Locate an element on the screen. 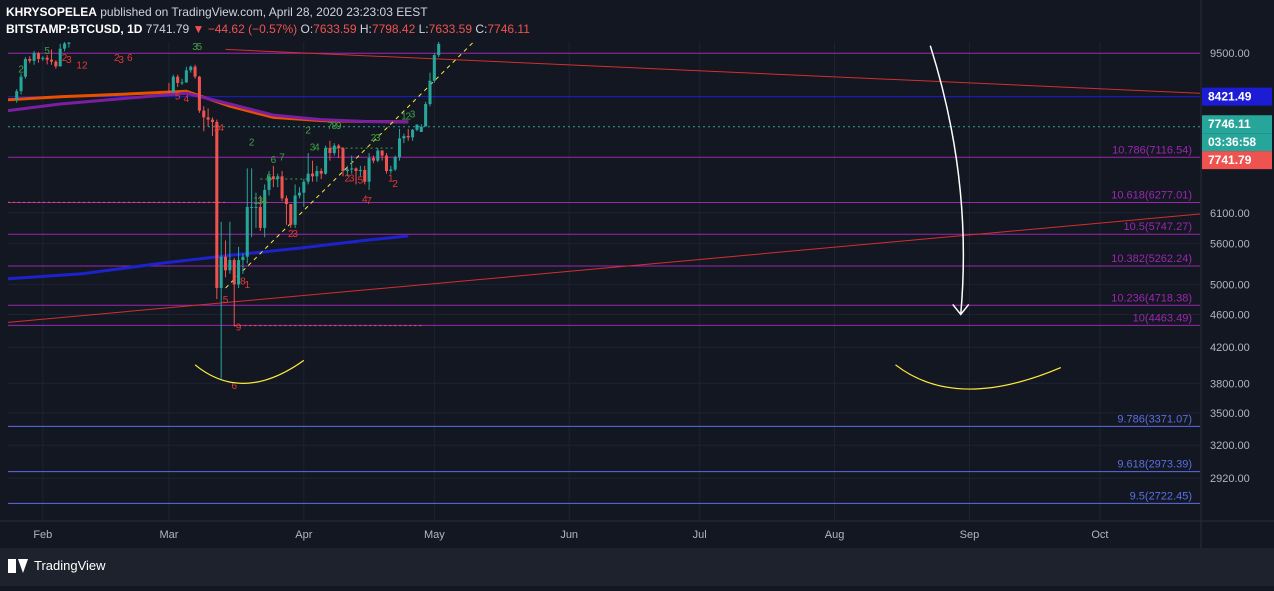  td-count-label: 4 is located at coordinates (221, 128).